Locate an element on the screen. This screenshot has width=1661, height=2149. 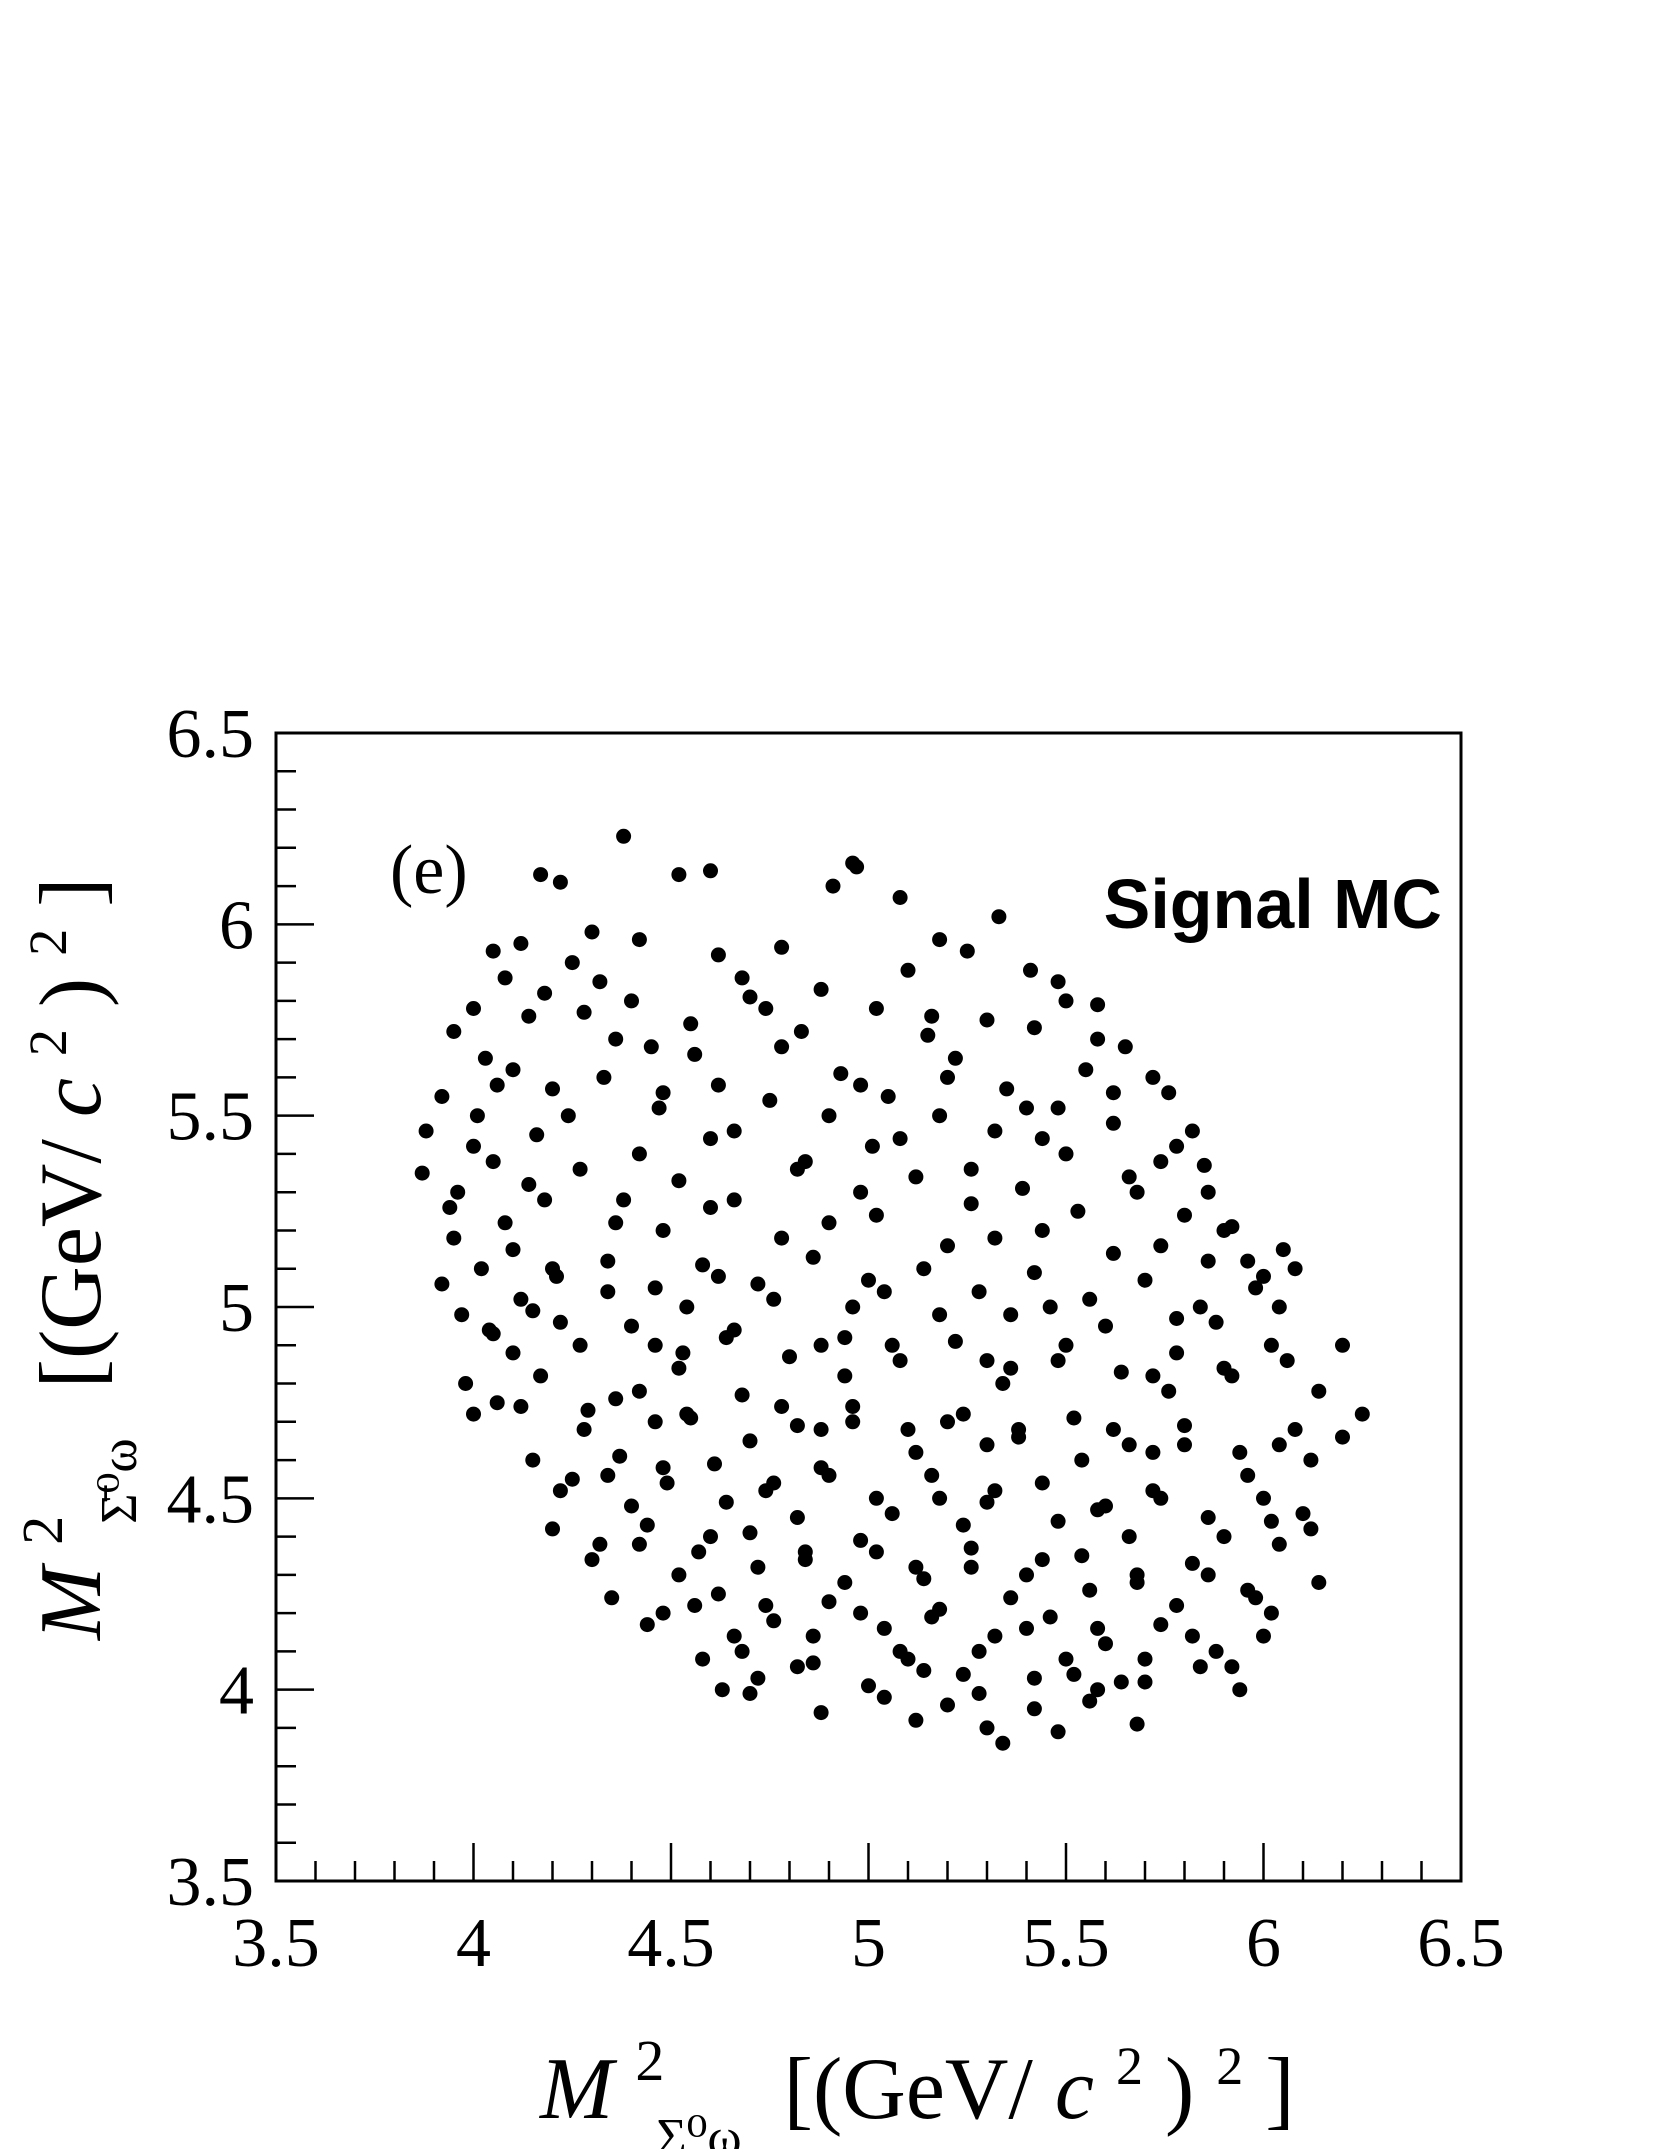
svg-text:M 2 Σ⁰ω [(Ge: M 2 Σ⁰ω [(GeV/ c 2 ) 2 ] is located at coordinates (916, 2076).